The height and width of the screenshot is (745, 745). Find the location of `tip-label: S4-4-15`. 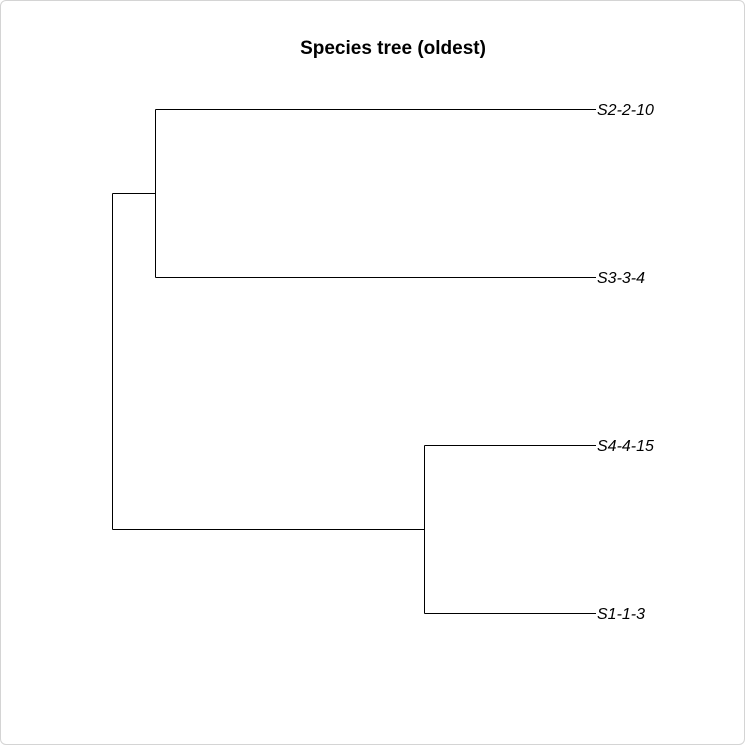

tip-label: S4-4-15 is located at coordinates (625, 446).